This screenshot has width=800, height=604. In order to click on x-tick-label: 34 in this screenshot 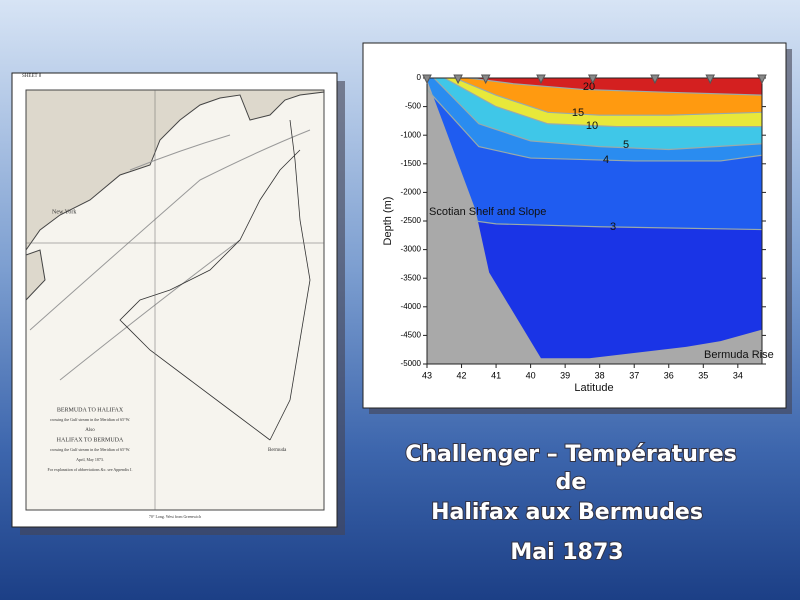, I will do `click(738, 375)`.